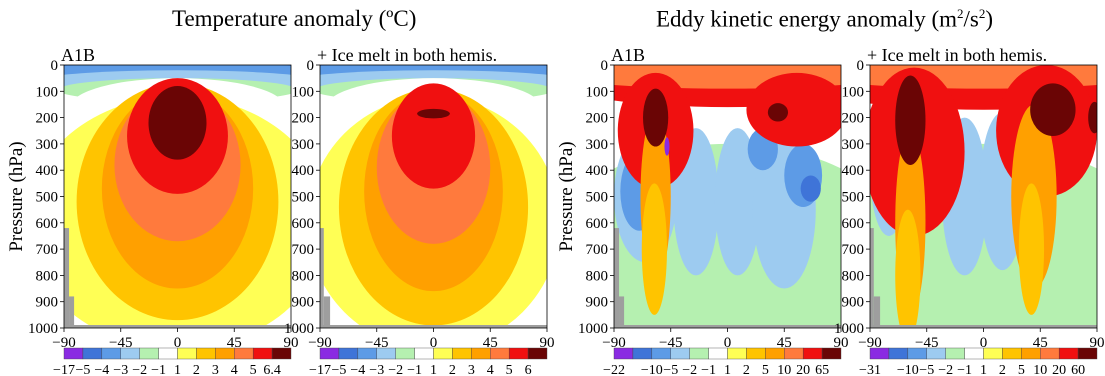 This screenshot has width=1105, height=376. I want to click on panel-1-field, so click(177, 196).